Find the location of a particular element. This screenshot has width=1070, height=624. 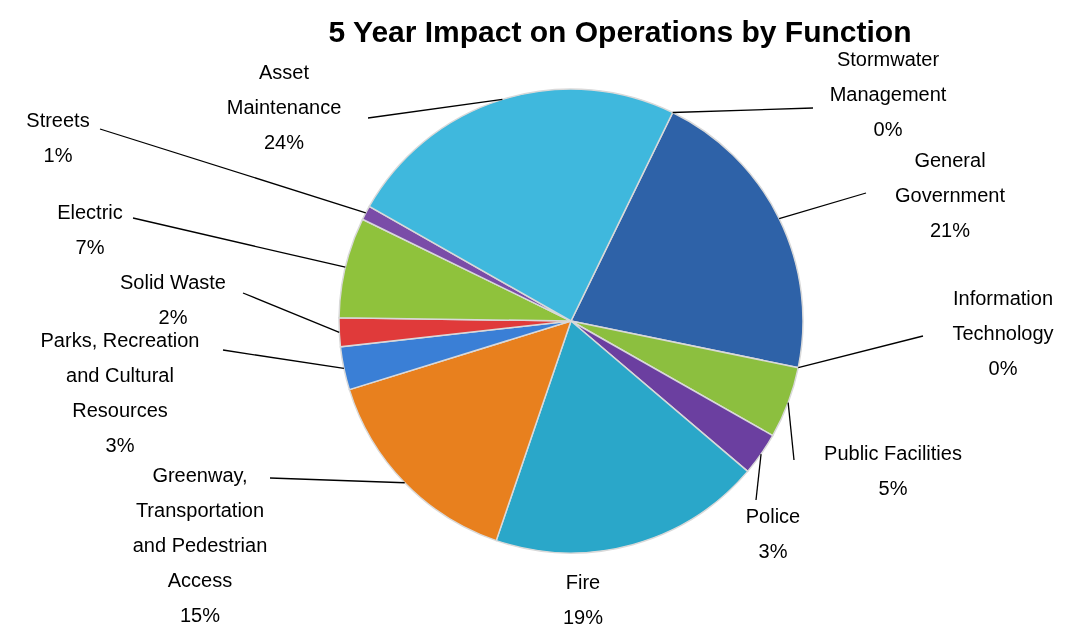

data-label: 1% is located at coordinates (58, 155).